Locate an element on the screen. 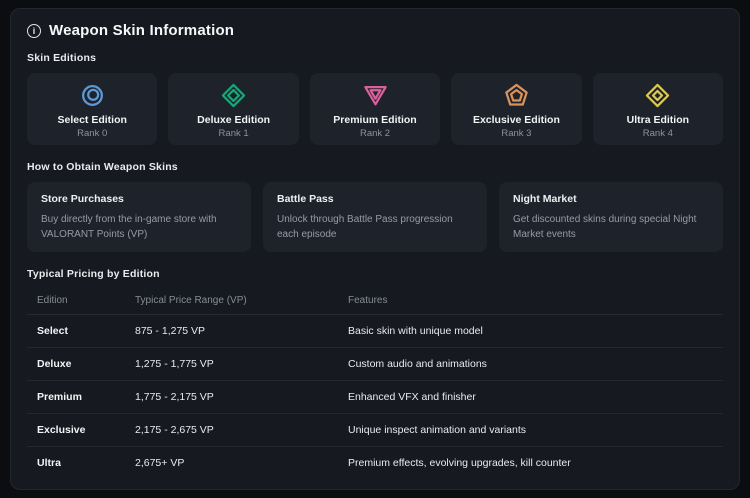  pricing-label: Typical Pricing by Edition is located at coordinates (93, 274).